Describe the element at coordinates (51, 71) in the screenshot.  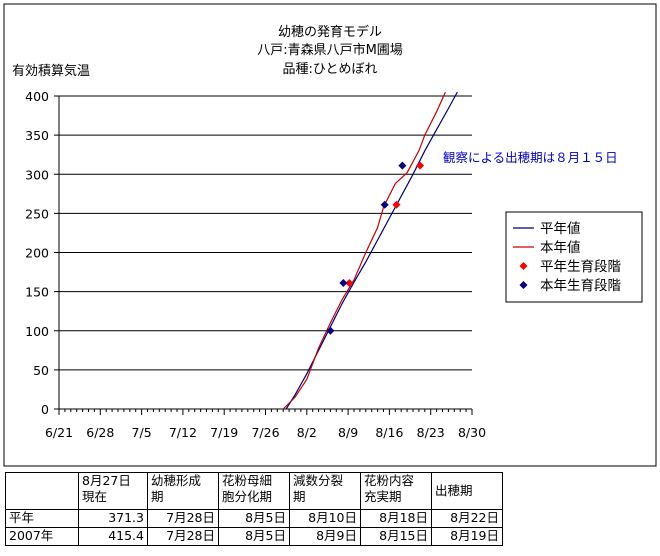
I see `y-axis-label: 有効積算気温` at that location.